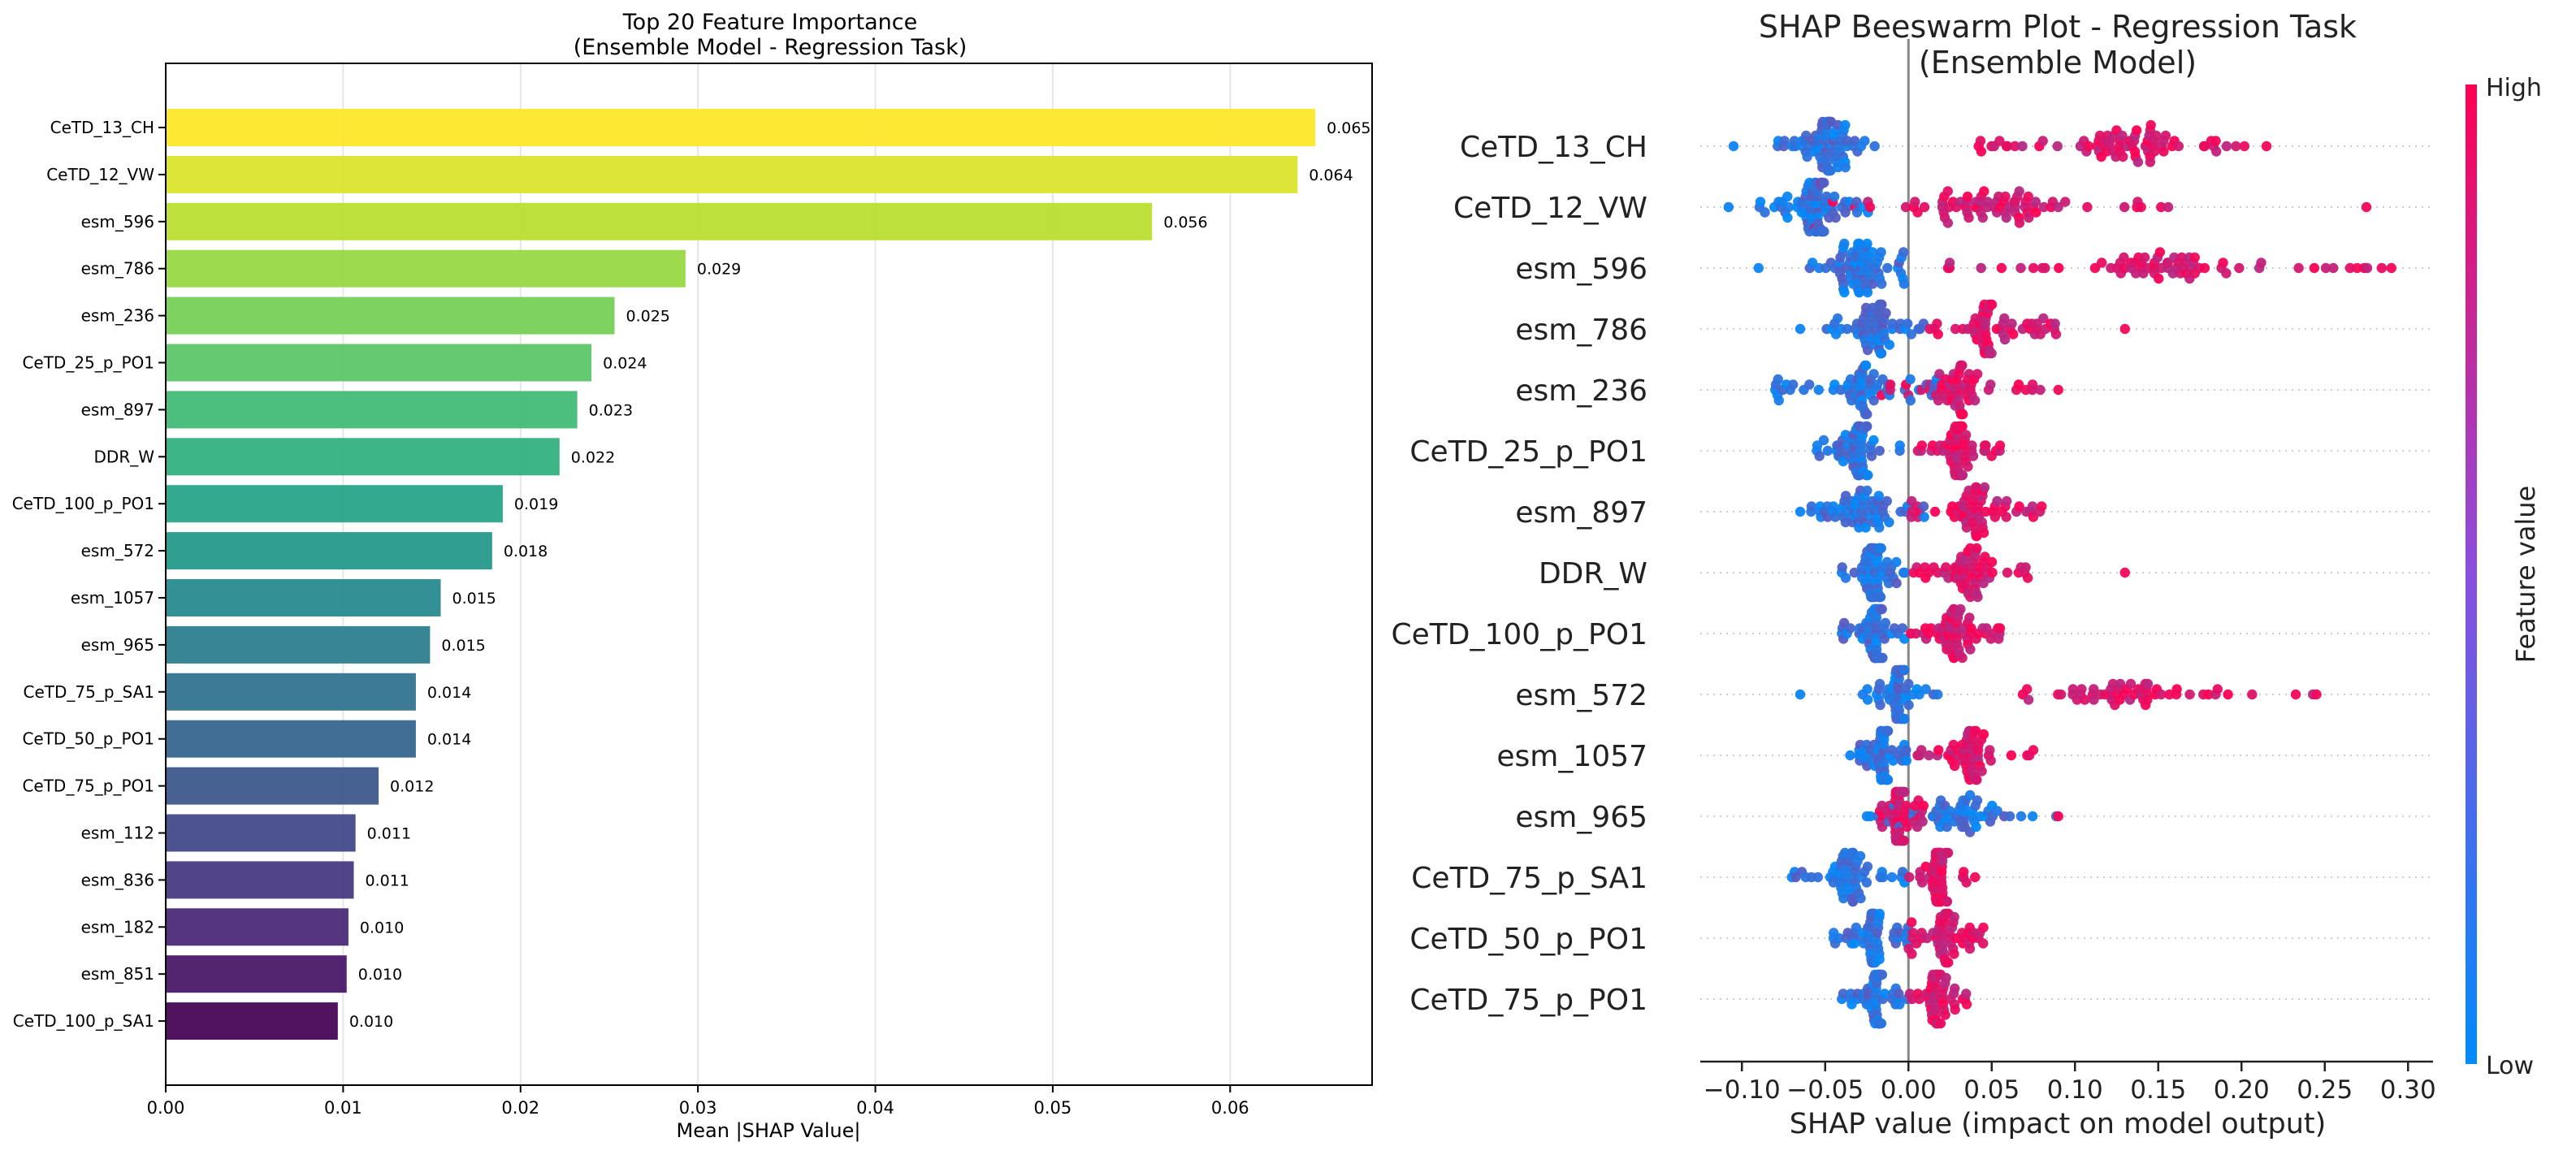  I want to click on beeswarm-feature-label: CeTD_50_p_PO1, so click(1528, 939).